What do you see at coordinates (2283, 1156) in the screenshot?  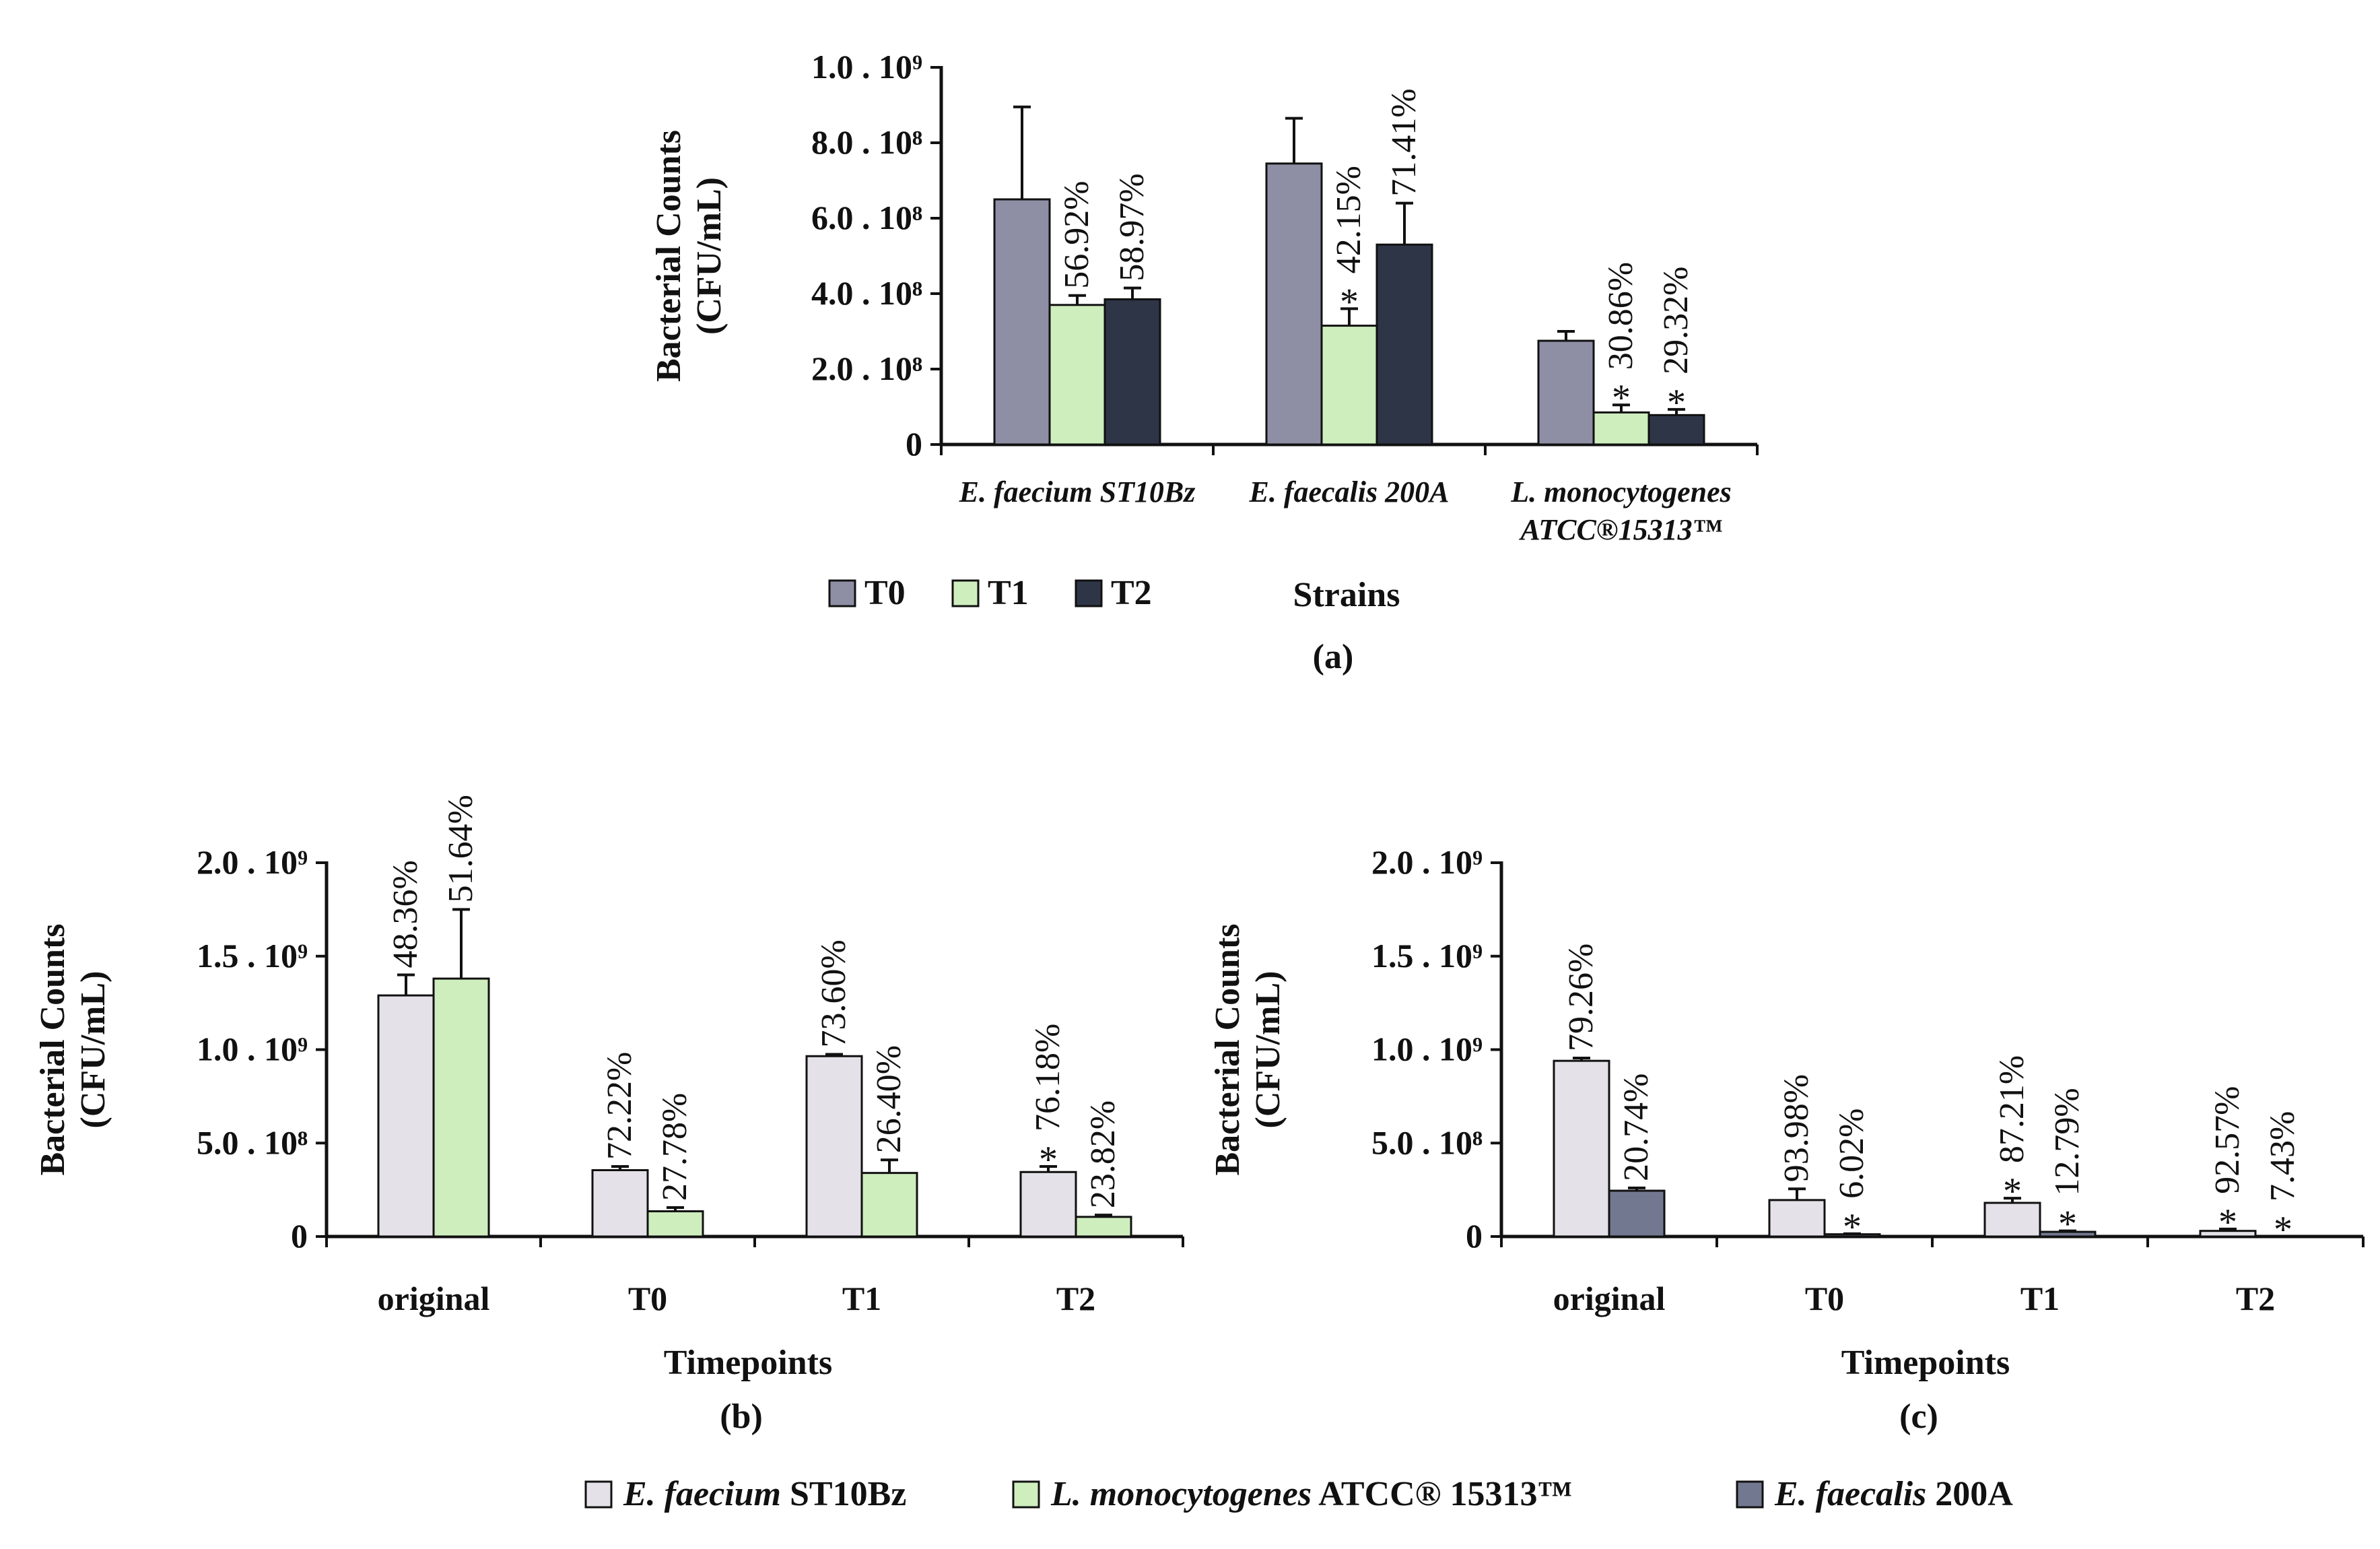 I see `percent-label: 7.43%` at bounding box center [2283, 1156].